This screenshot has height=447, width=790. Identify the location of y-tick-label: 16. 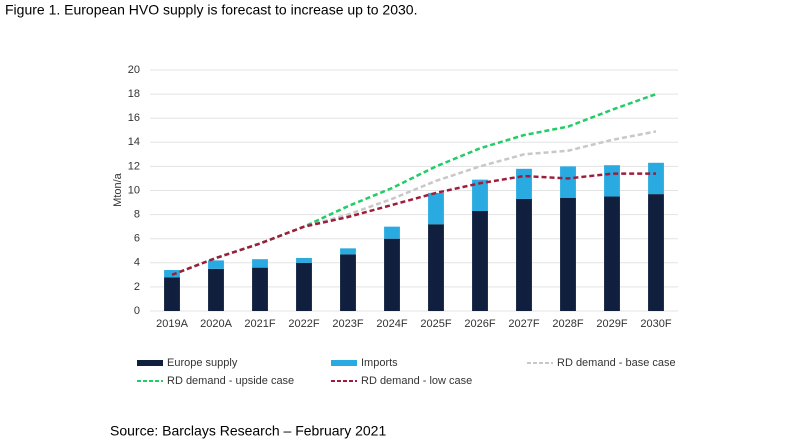
(134, 118).